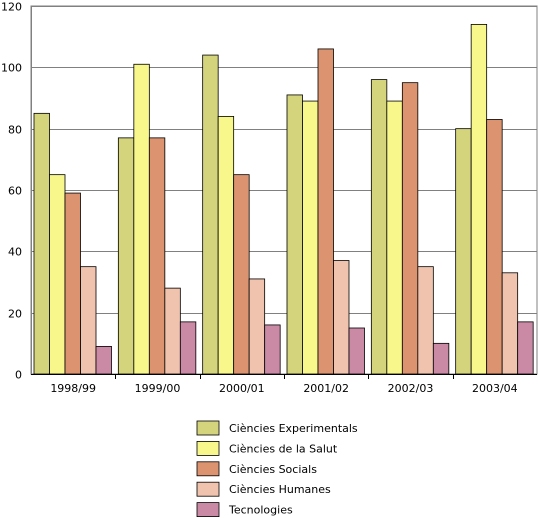  Describe the element at coordinates (158, 388) in the screenshot. I see `x-tick-label: 1999/00` at that location.